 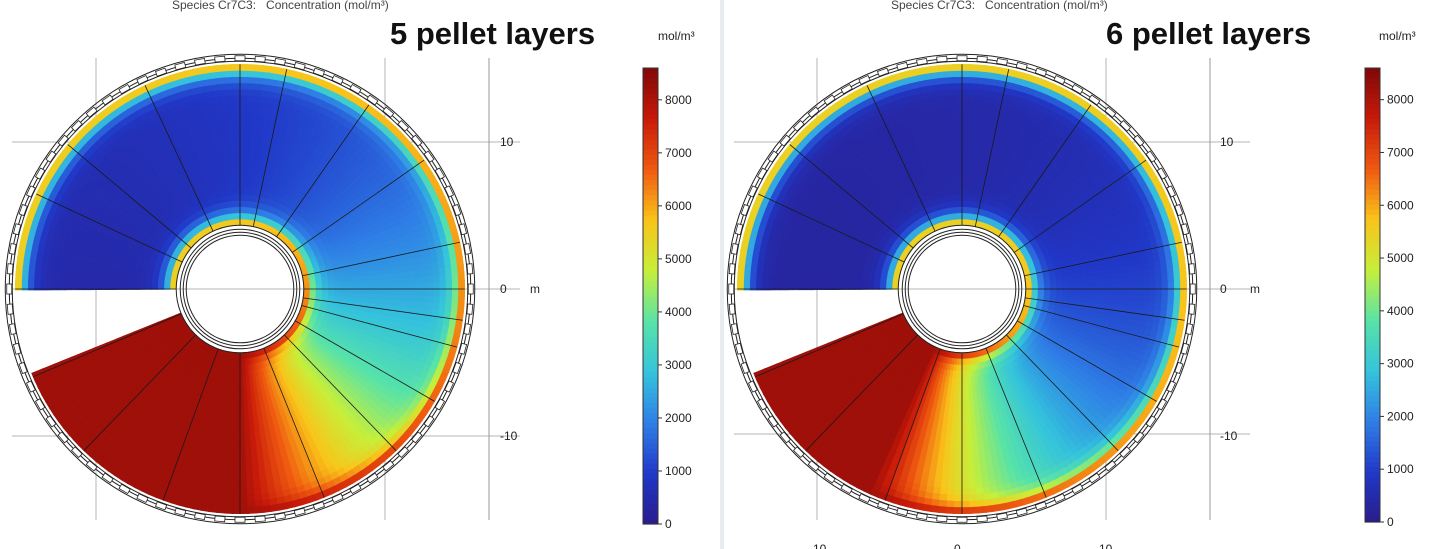 I want to click on y-tick-label: 10, so click(x=507, y=142).